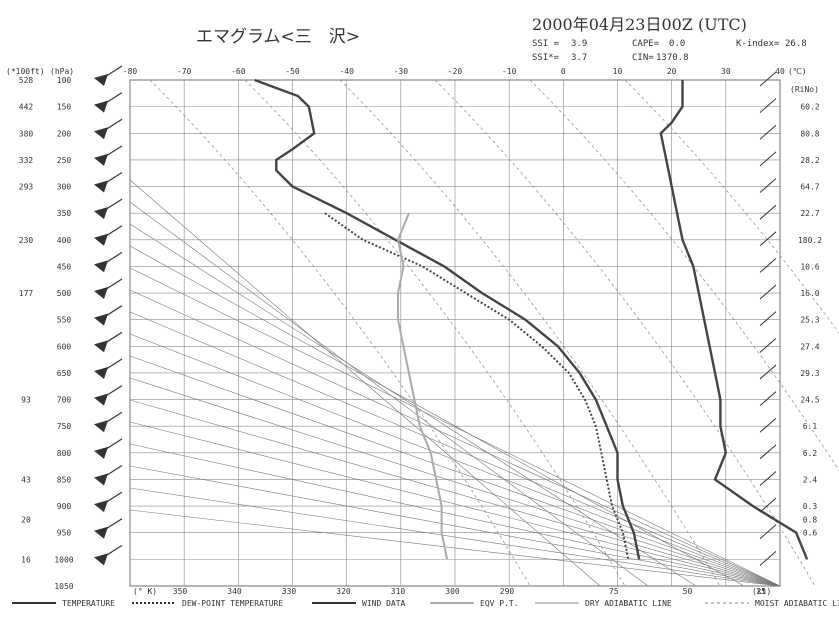 This screenshot has height=629, width=839. I want to click on temp-tick-label: -60, so click(238, 71).